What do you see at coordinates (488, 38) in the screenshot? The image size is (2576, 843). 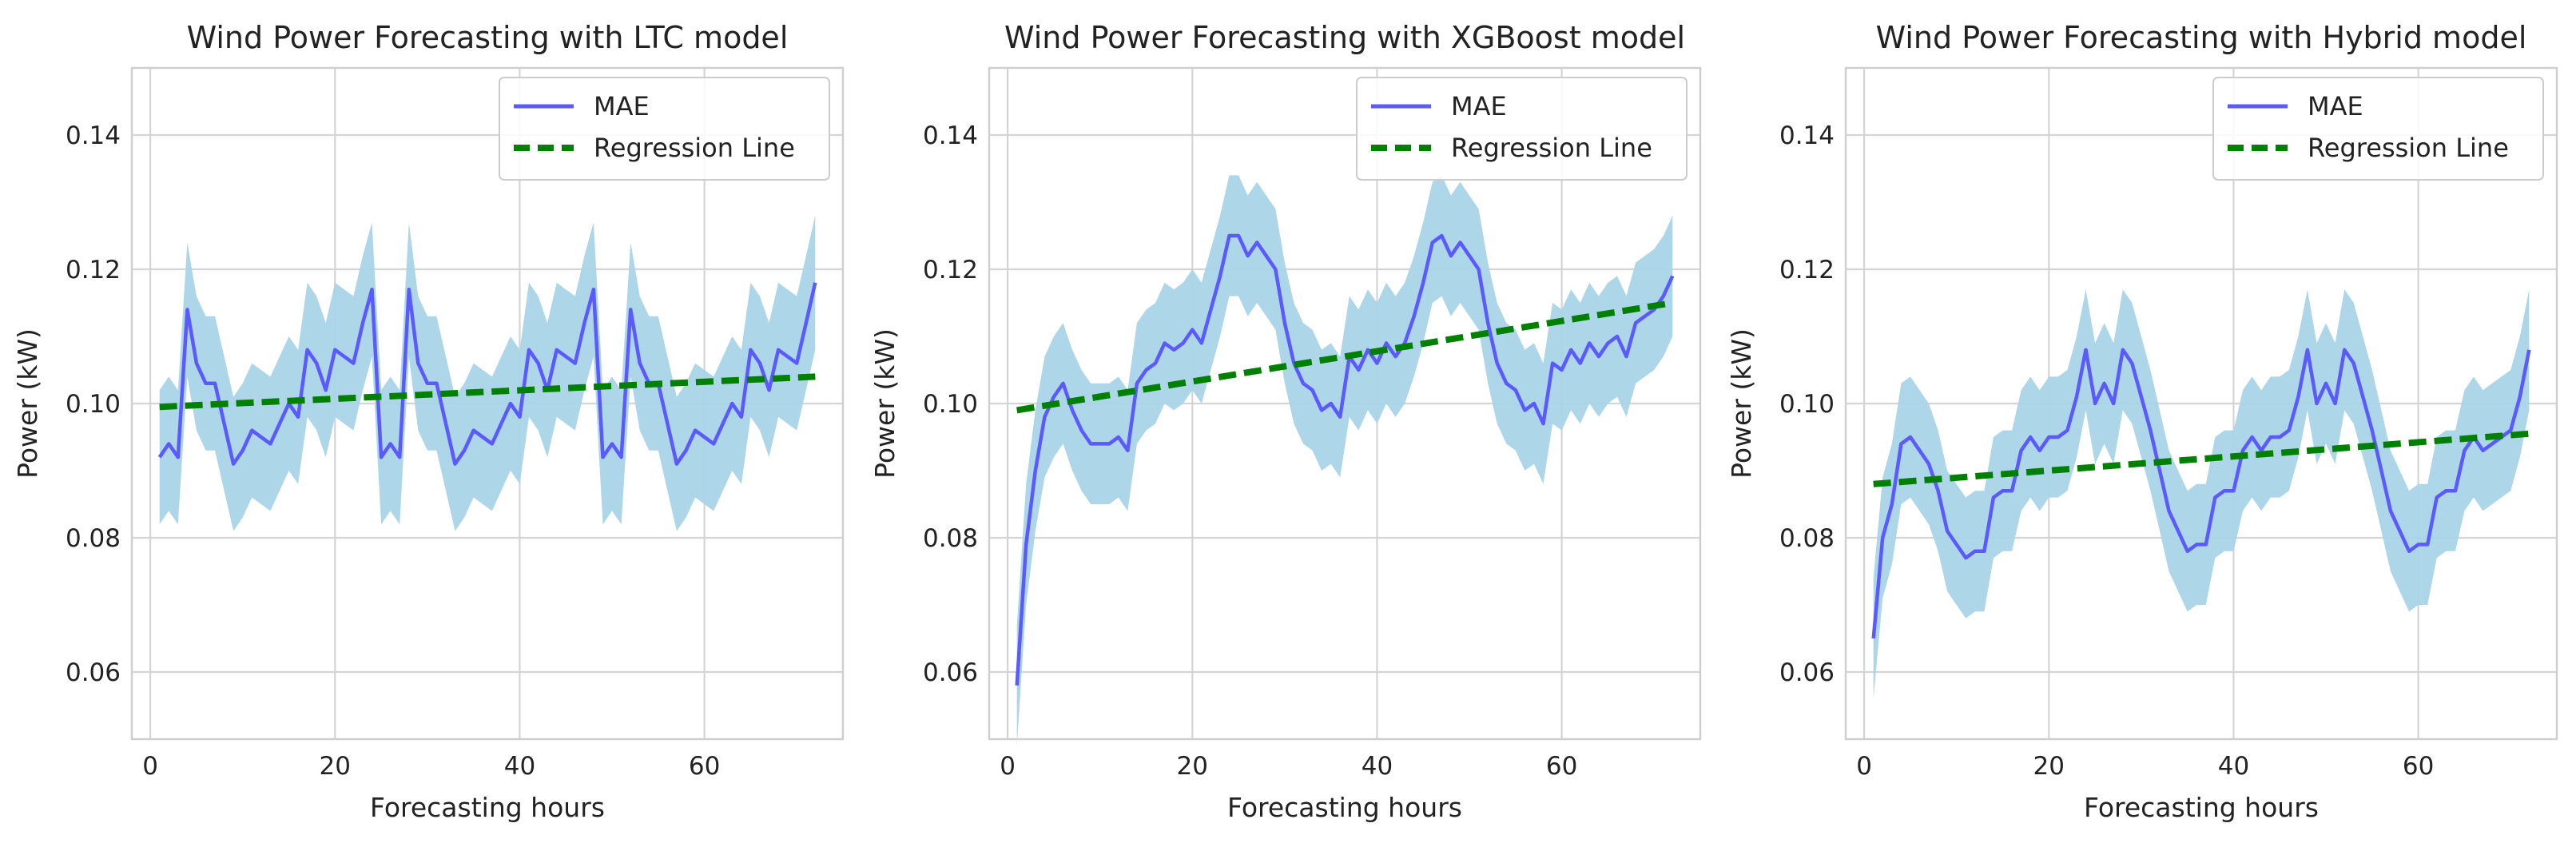 I see `chart-title: Wind Power Forecasting with LTC model` at bounding box center [488, 38].